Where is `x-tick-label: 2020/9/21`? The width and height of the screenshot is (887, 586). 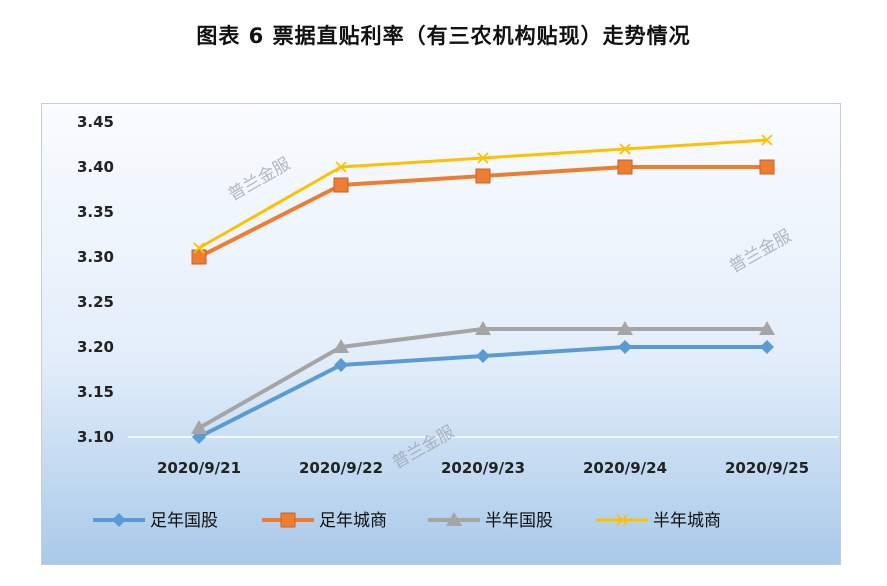 x-tick-label: 2020/9/21 is located at coordinates (199, 468).